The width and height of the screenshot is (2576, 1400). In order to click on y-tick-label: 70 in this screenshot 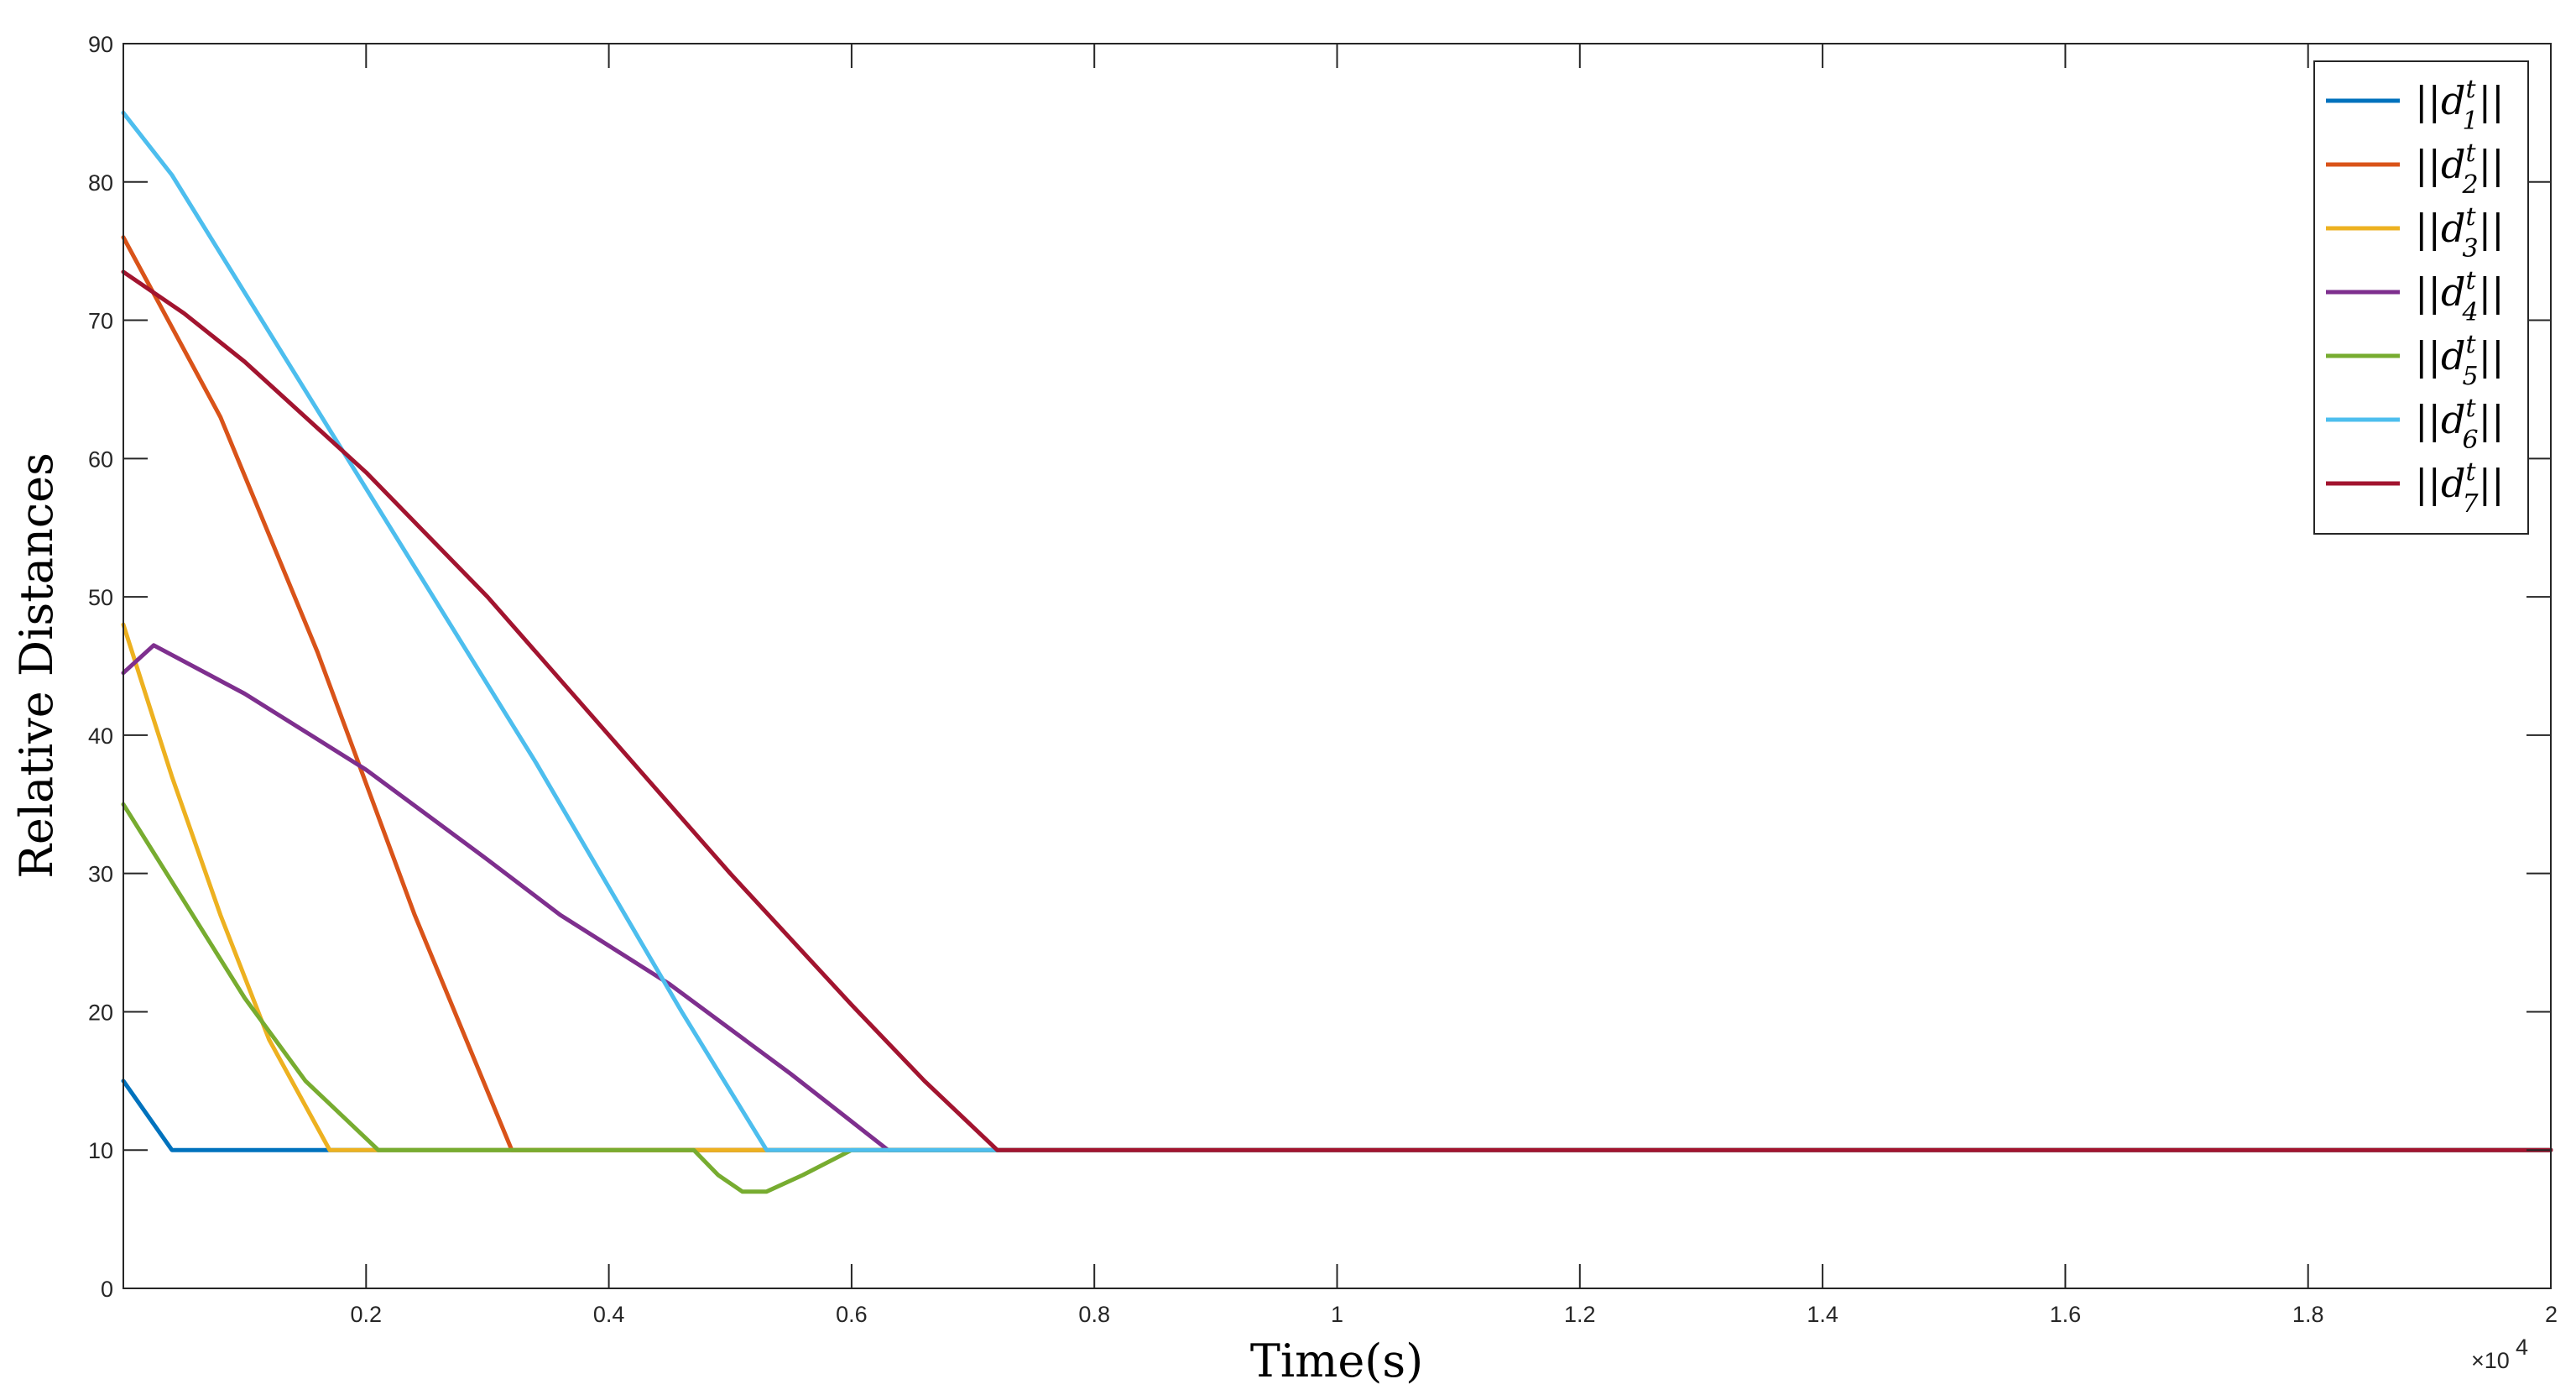, I will do `click(100, 322)`.